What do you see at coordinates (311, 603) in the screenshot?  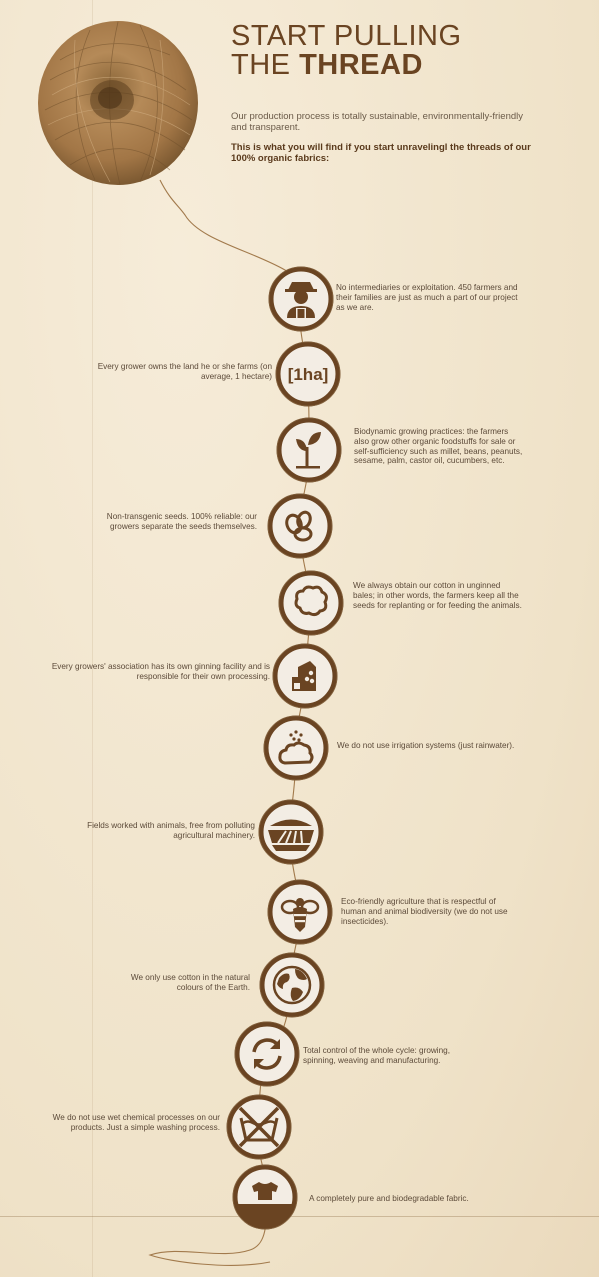 I see `cotton-icon` at bounding box center [311, 603].